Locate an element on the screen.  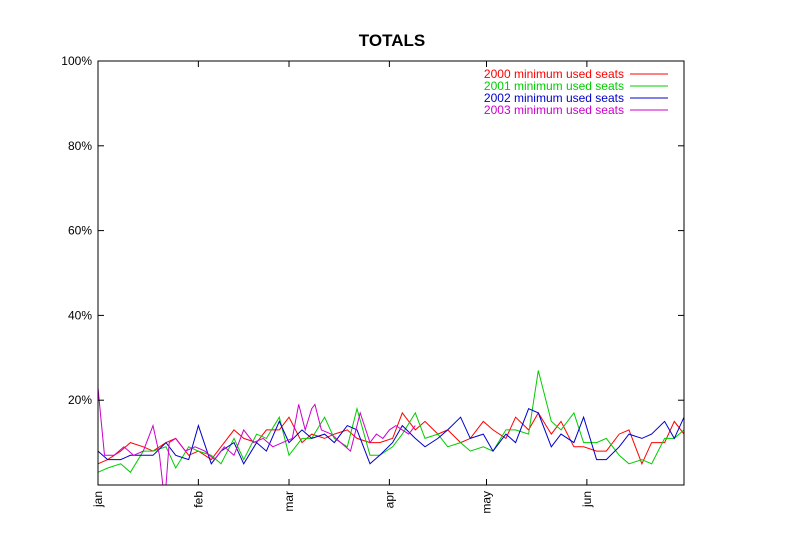
chart-title: TOTALS is located at coordinates (392, 40).